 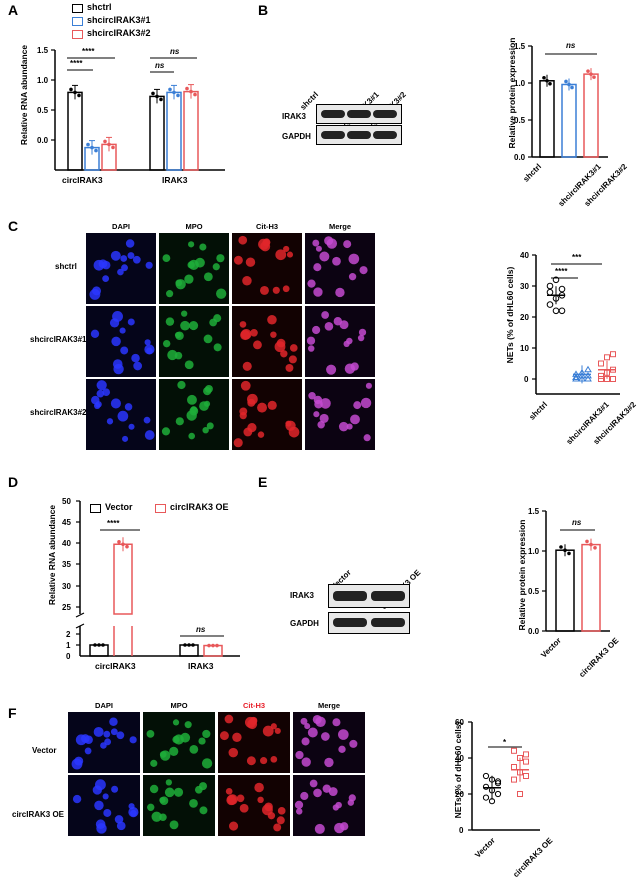 What do you see at coordinates (66, 522) in the screenshot?
I see `y-tick: 45` at bounding box center [66, 522].